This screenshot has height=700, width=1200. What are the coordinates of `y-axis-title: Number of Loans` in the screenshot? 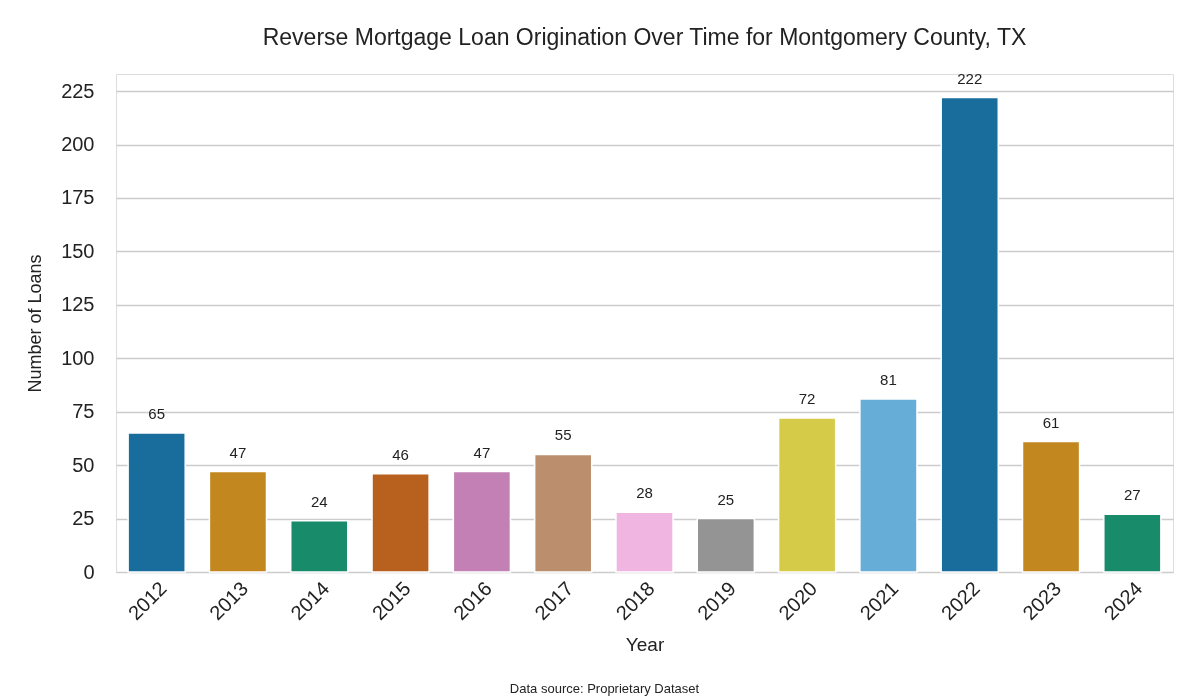 It's located at (35, 323).